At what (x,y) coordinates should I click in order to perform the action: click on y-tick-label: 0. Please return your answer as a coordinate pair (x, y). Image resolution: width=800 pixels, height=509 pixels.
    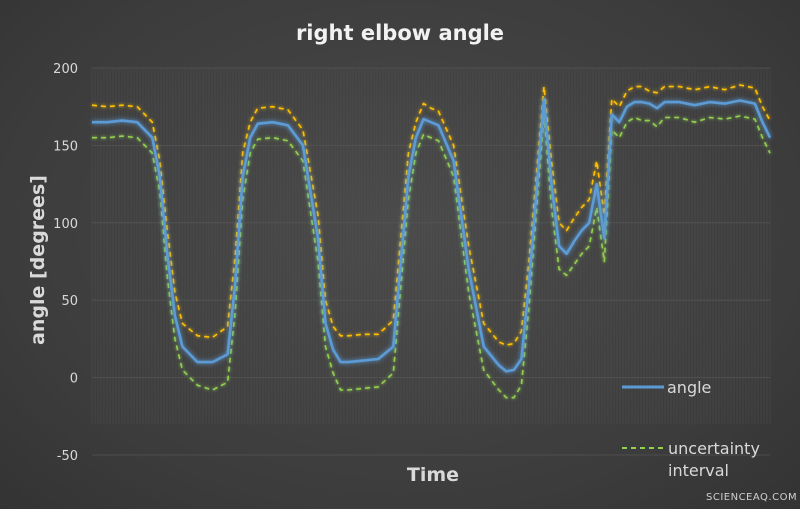
    Looking at the image, I should click on (74, 379).